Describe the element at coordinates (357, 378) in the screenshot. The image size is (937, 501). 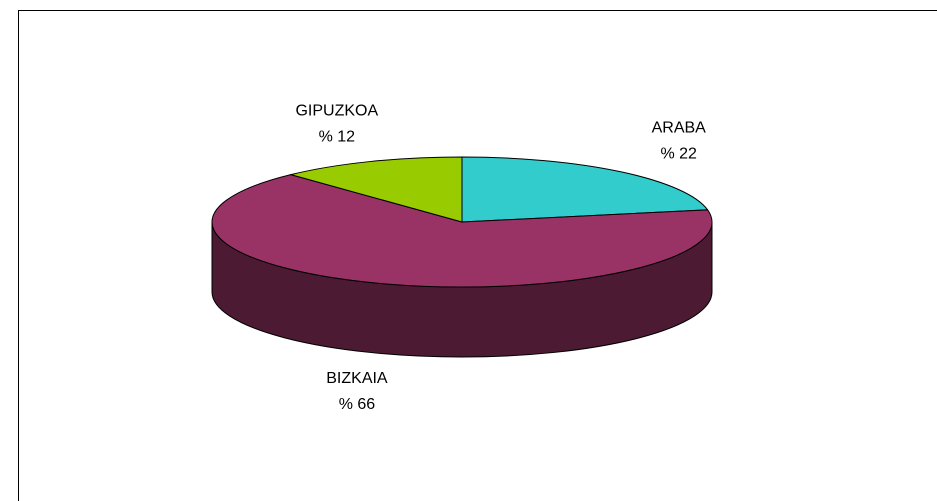
I see `slice-label: BIZKAIA` at that location.